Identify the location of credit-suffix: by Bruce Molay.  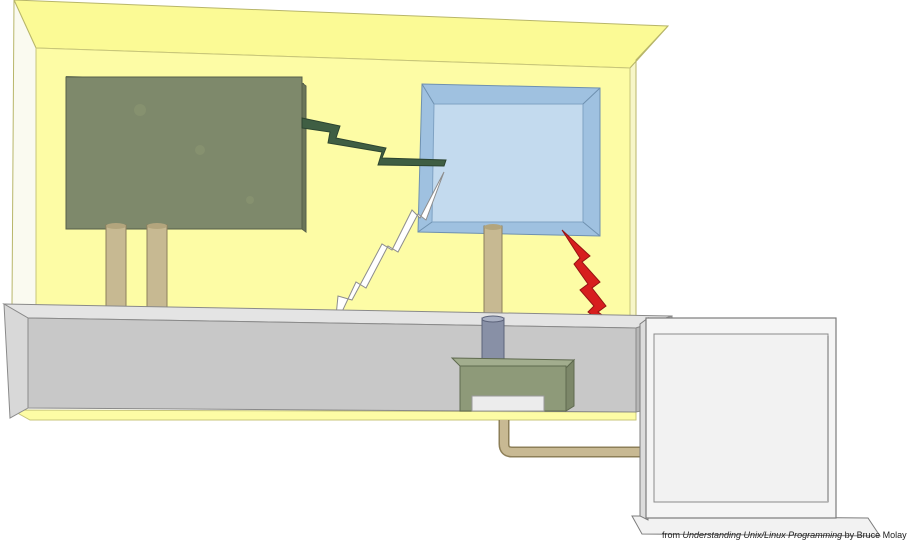
(874, 535).